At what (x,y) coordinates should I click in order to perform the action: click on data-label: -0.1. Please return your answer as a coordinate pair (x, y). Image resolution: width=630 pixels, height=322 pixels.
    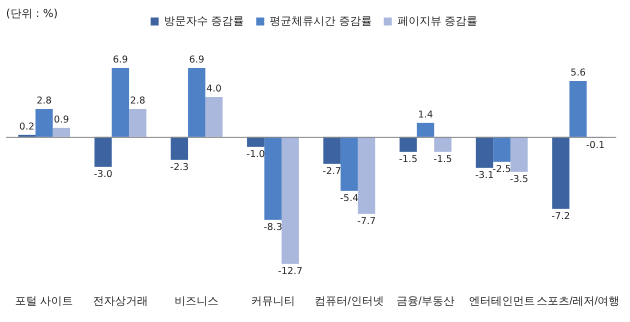
    Looking at the image, I should click on (595, 146).